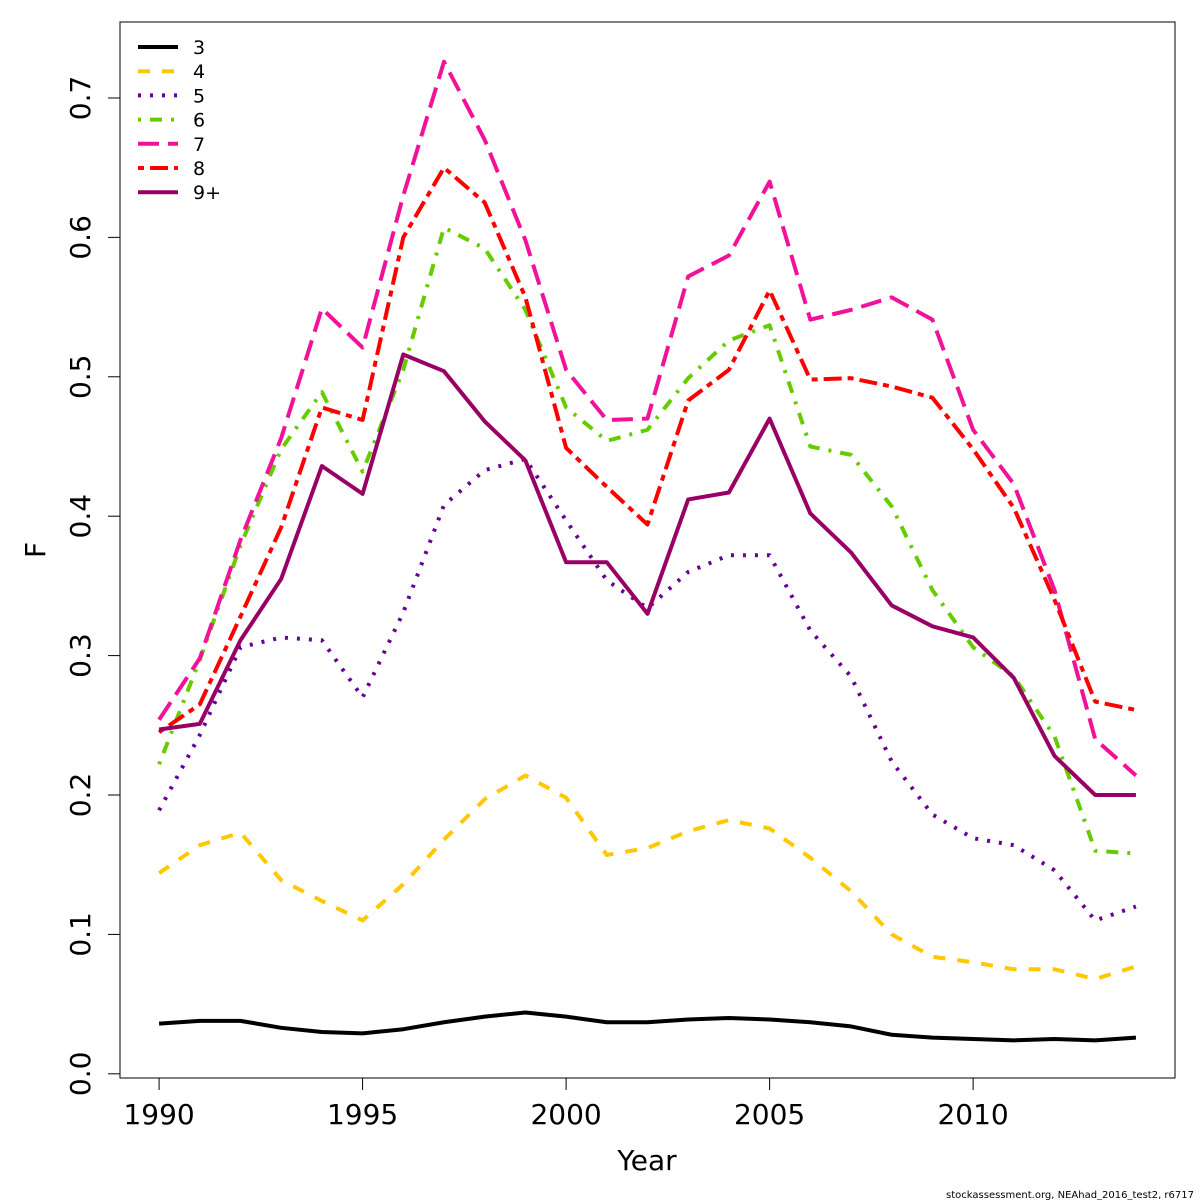 The height and width of the screenshot is (1200, 1200). Describe the element at coordinates (80, 237) in the screenshot. I see `y-tick-label: 0.6` at that location.